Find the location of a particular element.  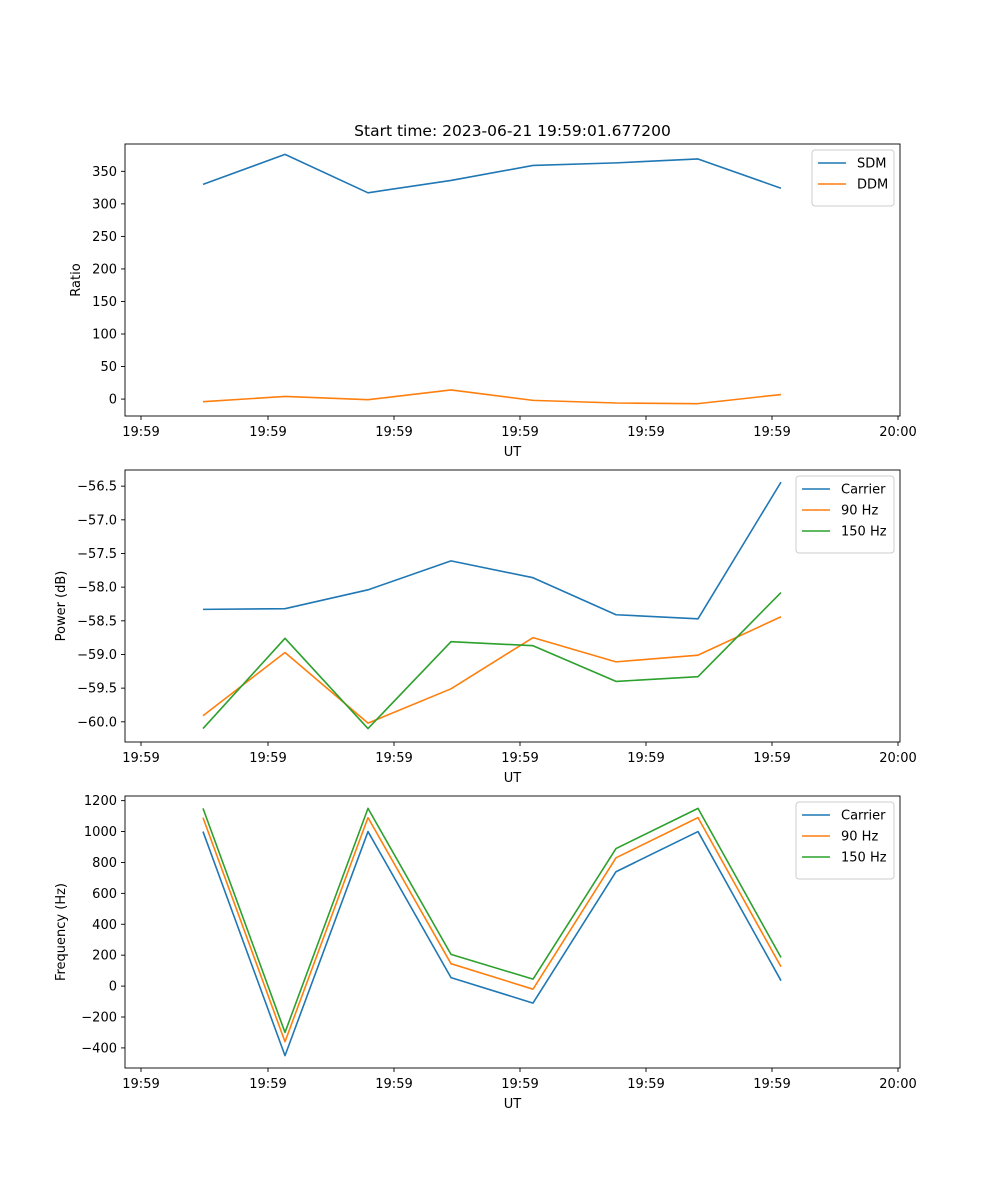

y-tick-label: 150 is located at coordinates (104, 302).